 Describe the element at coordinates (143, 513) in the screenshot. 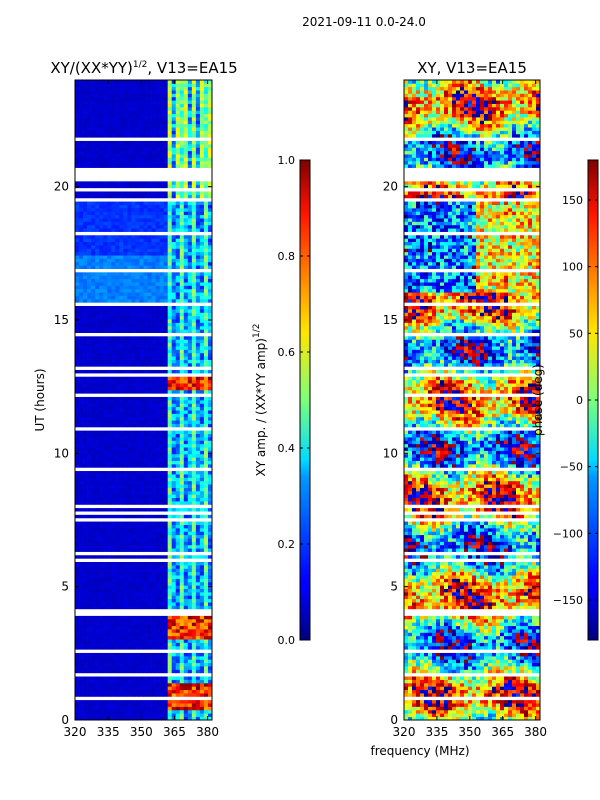

I see `flagged-row` at that location.